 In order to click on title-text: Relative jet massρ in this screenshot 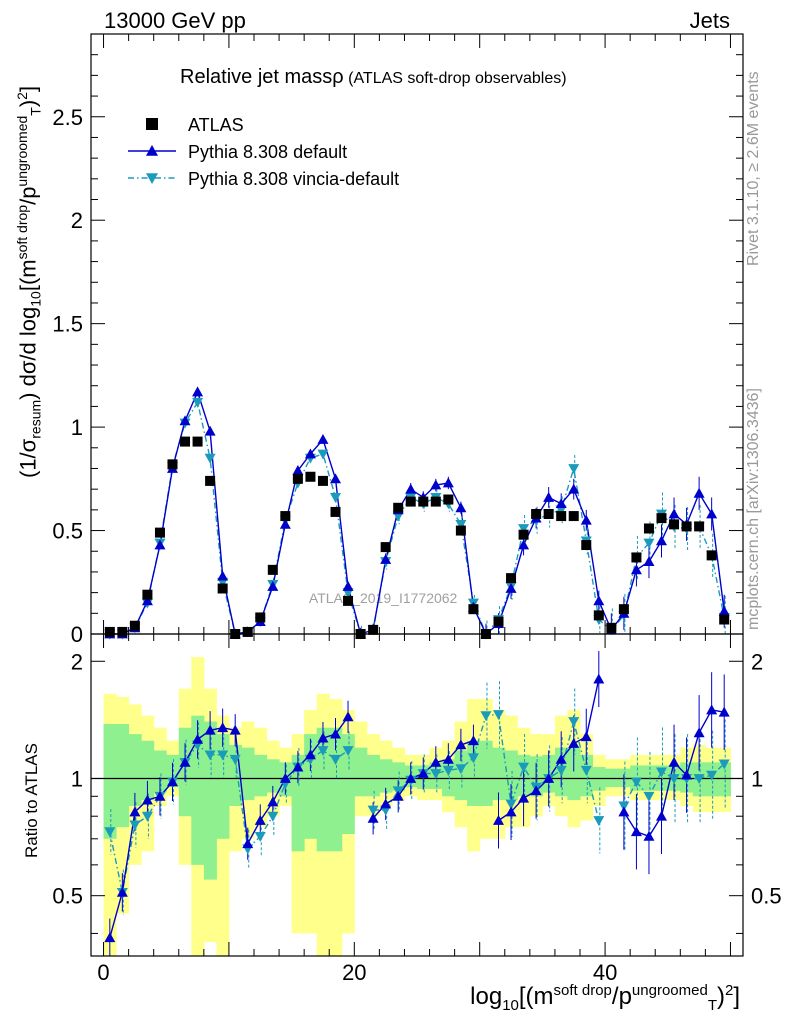, I will do `click(262, 77)`.